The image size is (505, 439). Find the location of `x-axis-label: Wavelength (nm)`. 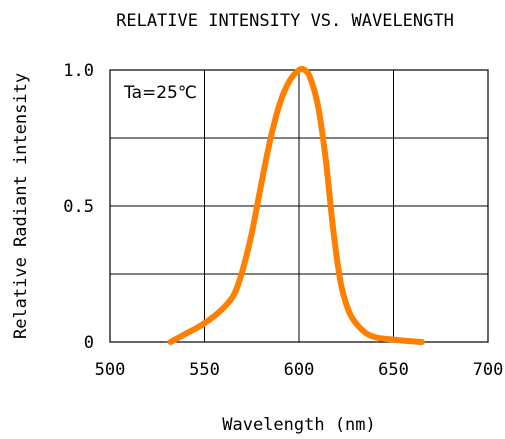

x-axis-label: Wavelength (nm) is located at coordinates (299, 425).